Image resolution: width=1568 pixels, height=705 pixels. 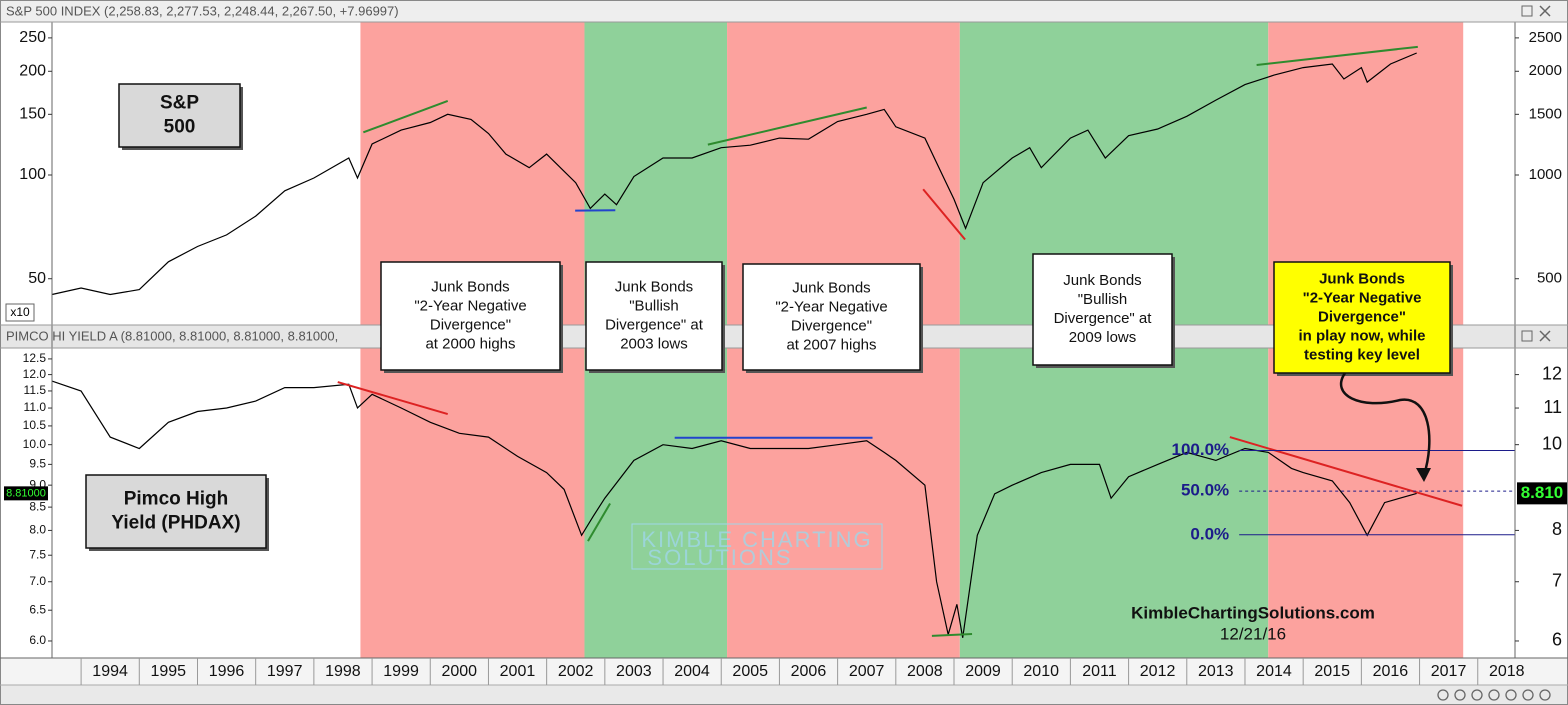 What do you see at coordinates (925, 671) in the screenshot?
I see `x-tick-label: 2008` at bounding box center [925, 671].